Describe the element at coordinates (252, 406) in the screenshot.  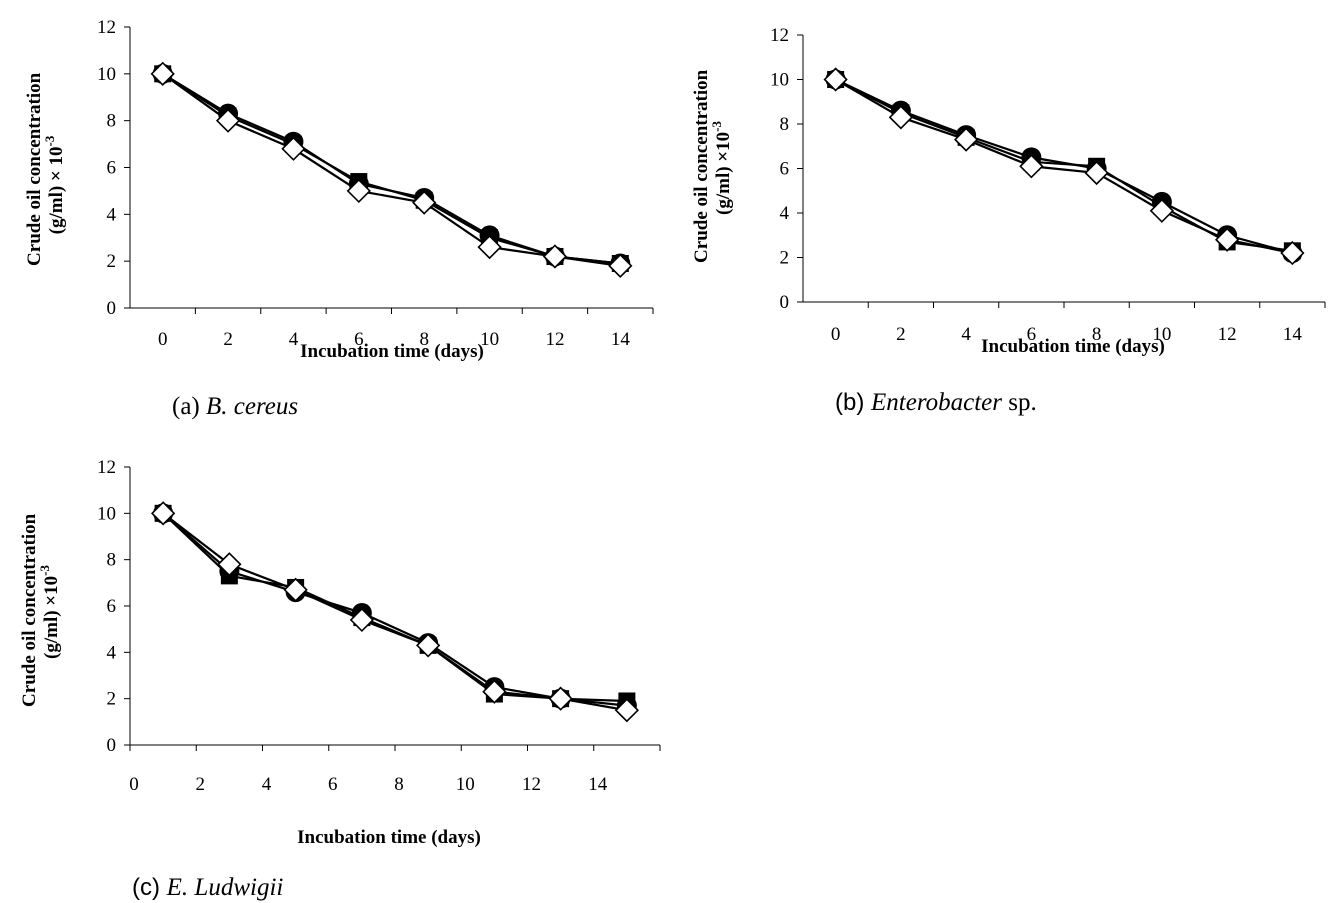
I see `caption-name: B. cereus` at that location.